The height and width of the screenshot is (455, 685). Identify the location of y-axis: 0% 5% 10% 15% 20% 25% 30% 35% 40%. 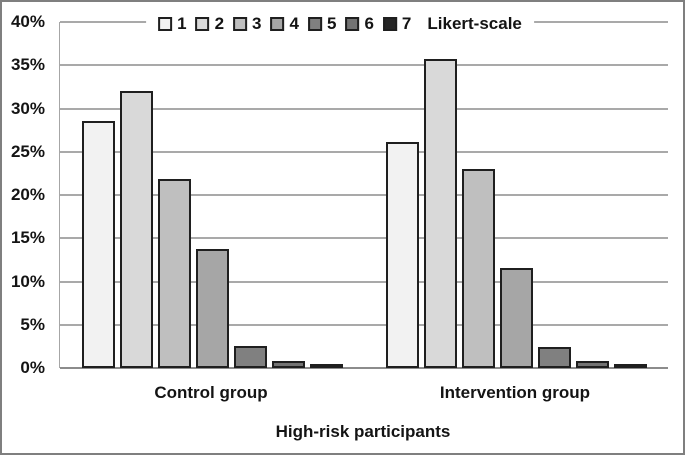
(26, 194).